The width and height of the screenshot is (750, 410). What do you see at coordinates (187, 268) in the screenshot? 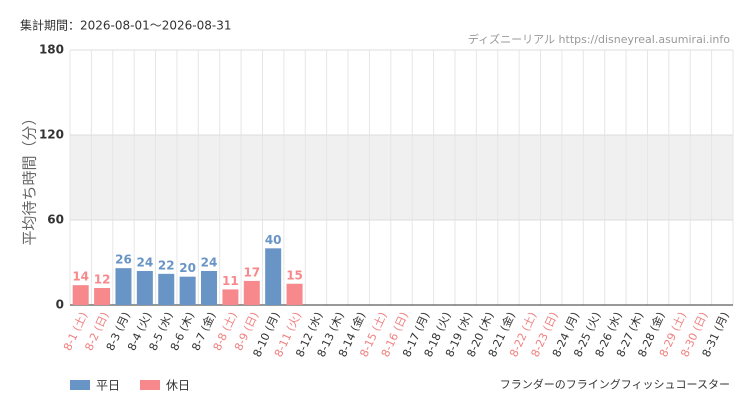
I see `value-label: 20` at bounding box center [187, 268].